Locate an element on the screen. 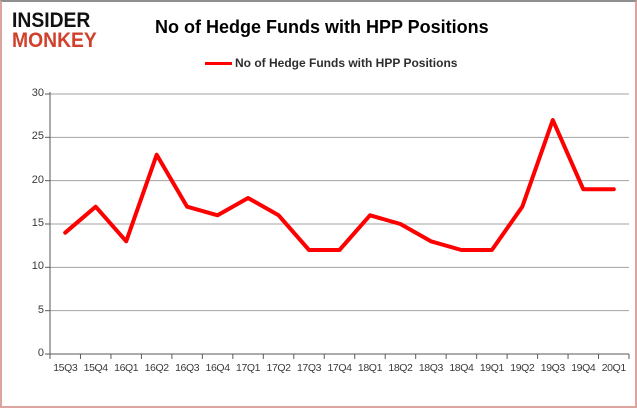  legend-label: No of Hedge Funds with HPP Positions is located at coordinates (346, 63).